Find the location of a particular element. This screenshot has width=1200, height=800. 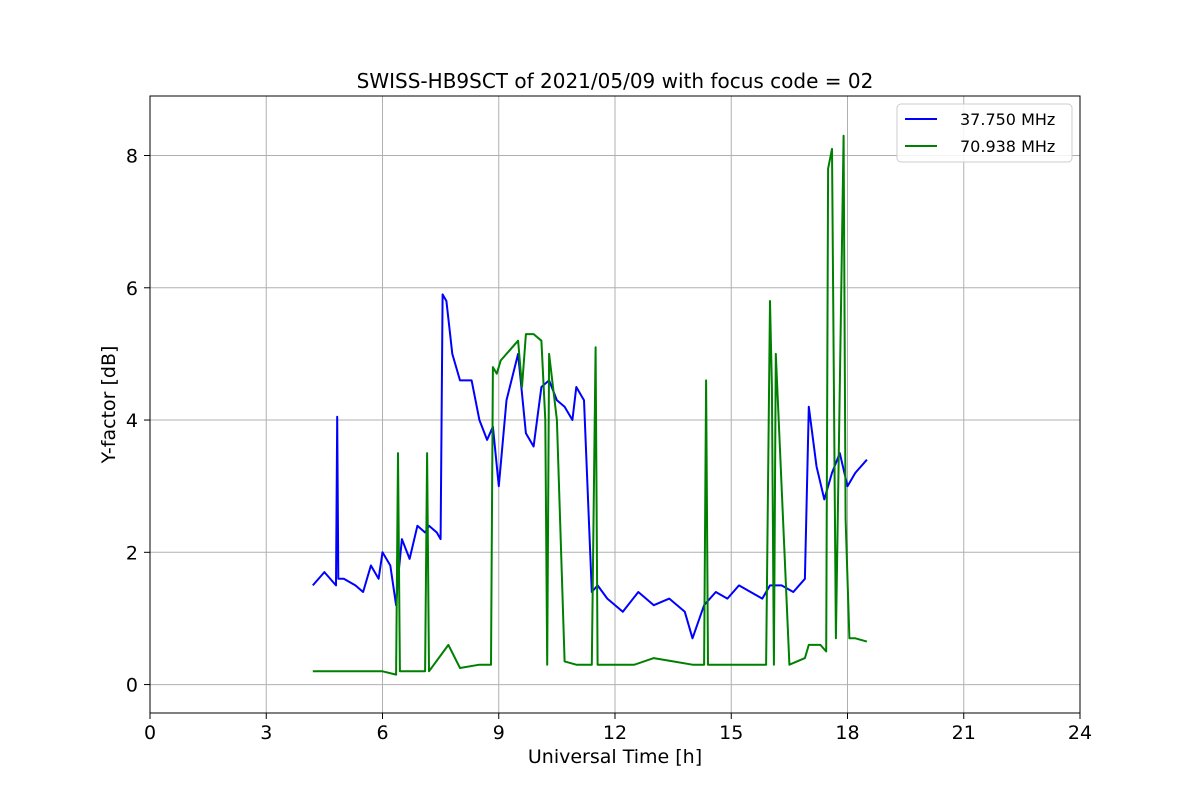

x-tick-label: 3 is located at coordinates (266, 733).